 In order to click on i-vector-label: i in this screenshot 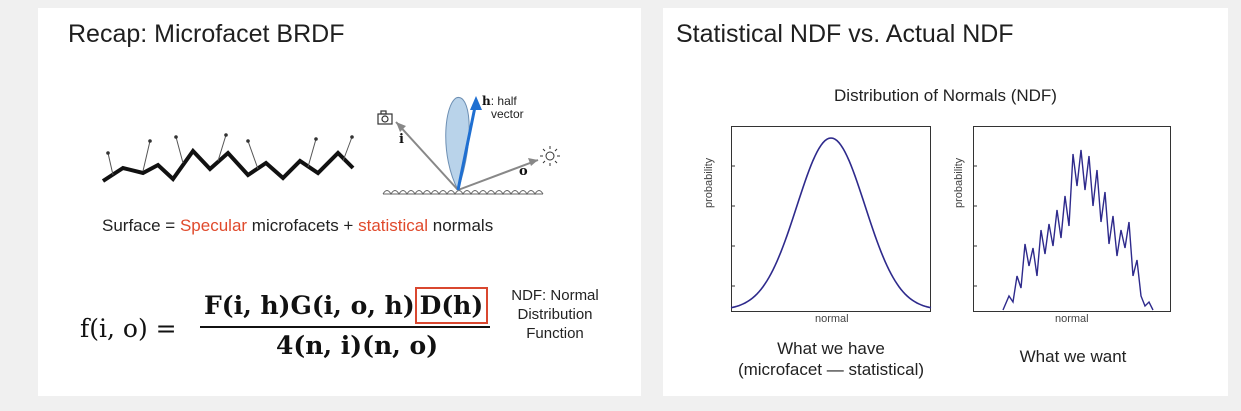, I will do `click(401, 139)`.